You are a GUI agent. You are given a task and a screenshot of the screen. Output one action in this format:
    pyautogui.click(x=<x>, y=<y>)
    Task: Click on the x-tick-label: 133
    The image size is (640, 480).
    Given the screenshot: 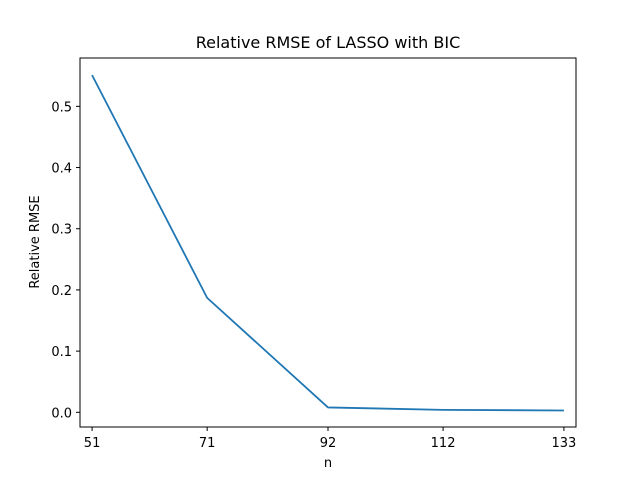 What is the action you would take?
    pyautogui.click(x=564, y=443)
    